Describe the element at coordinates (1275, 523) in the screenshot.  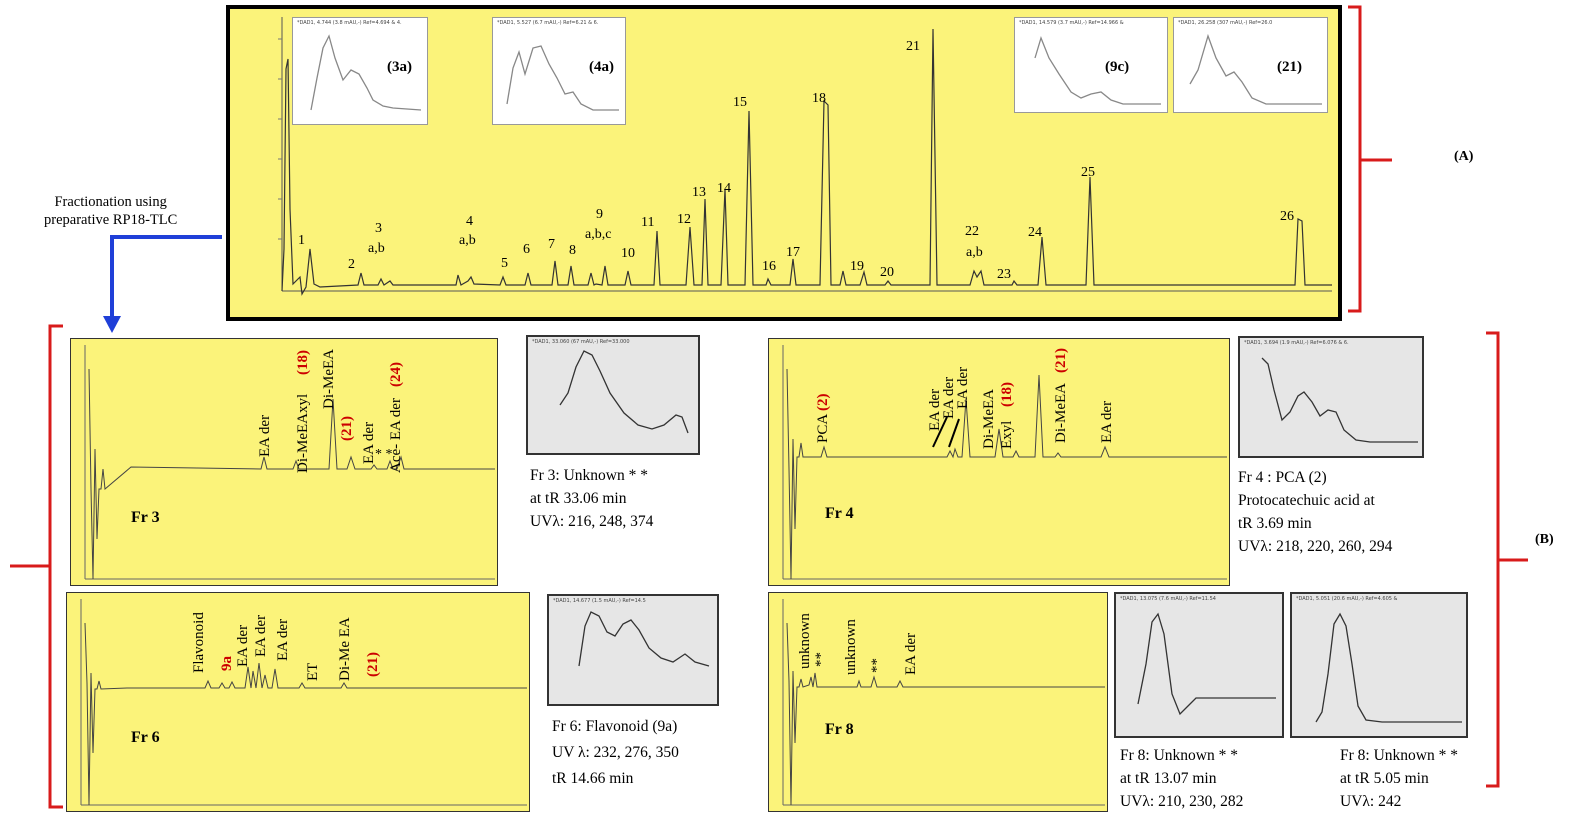
I see `fr4-caption-line3: tR 3.69 min` at that location.